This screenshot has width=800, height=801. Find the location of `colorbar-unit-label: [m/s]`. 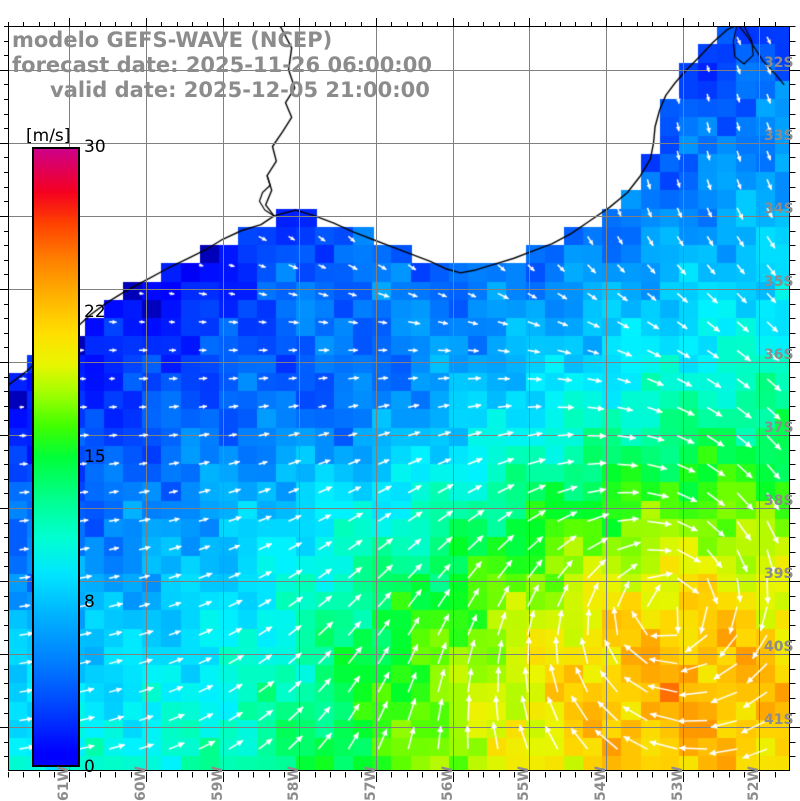

colorbar-unit-label: [m/s] is located at coordinates (48, 136).